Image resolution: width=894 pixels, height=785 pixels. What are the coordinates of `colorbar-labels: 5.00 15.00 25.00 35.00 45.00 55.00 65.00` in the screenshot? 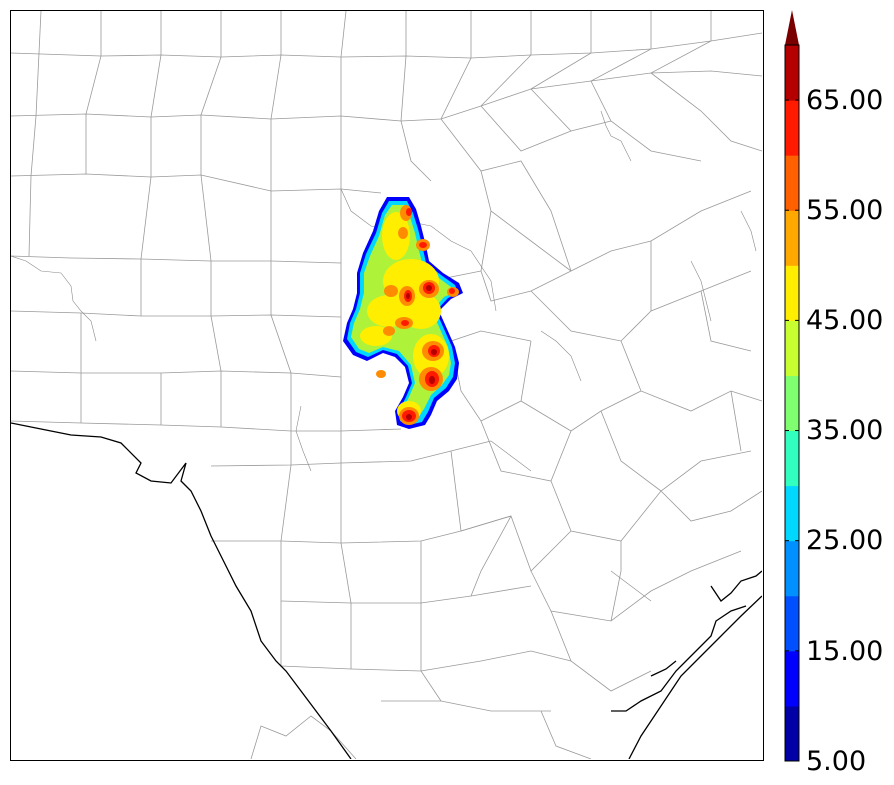 It's located at (844, 431).